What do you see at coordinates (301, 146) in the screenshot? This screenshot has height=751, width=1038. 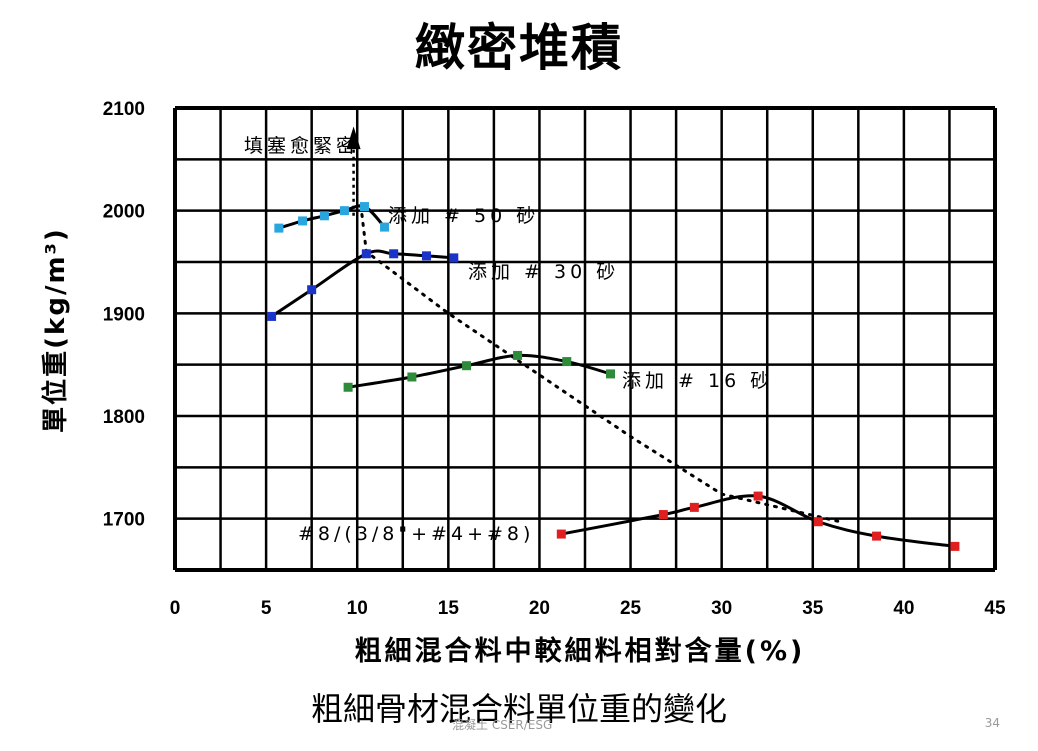 I see `arrow-label: 填塞愈緊密` at bounding box center [301, 146].